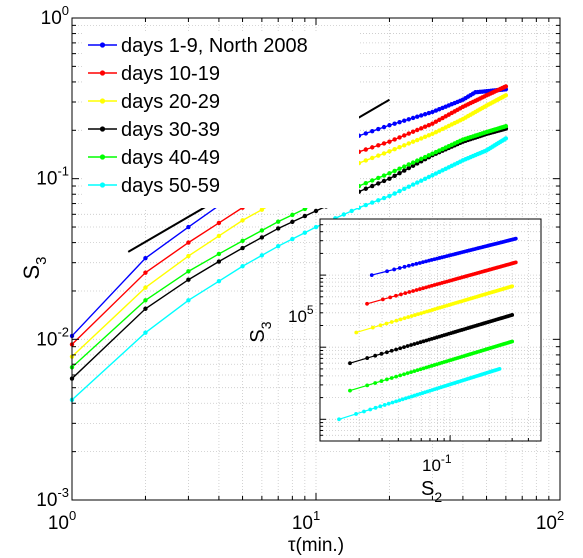 The width and height of the screenshot is (583, 558). Describe the element at coordinates (221, 120) in the screenshot. I see `legend-box` at that location.